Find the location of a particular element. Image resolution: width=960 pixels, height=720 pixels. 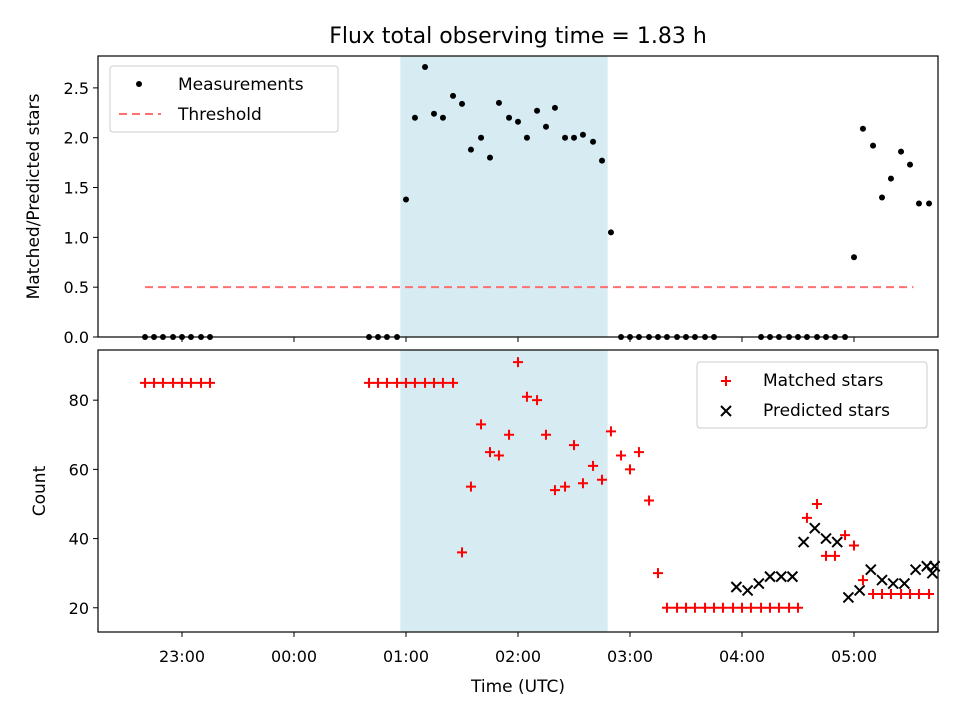

legend-label: Predicted stars is located at coordinates (826, 411).